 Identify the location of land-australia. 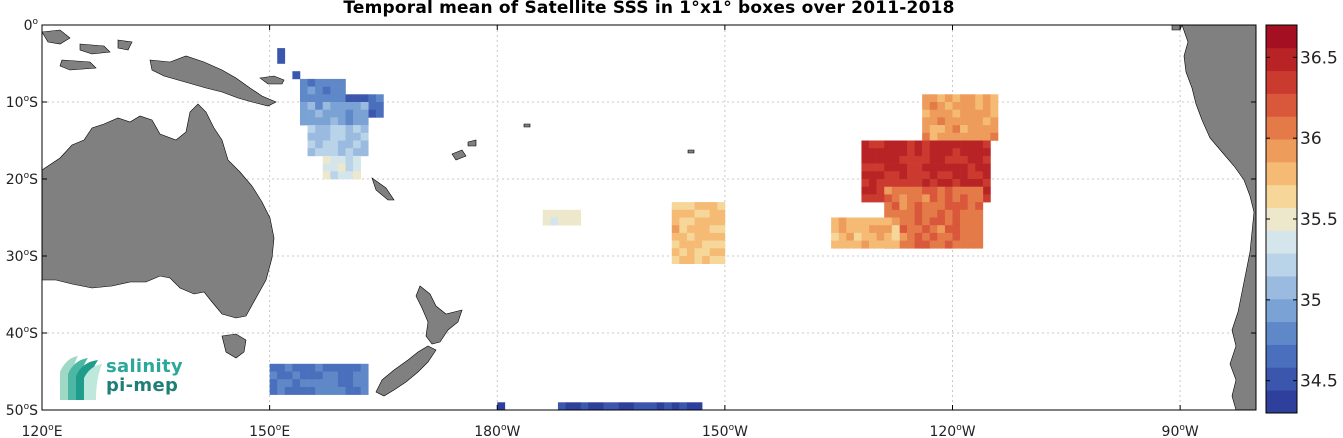
(158, 211).